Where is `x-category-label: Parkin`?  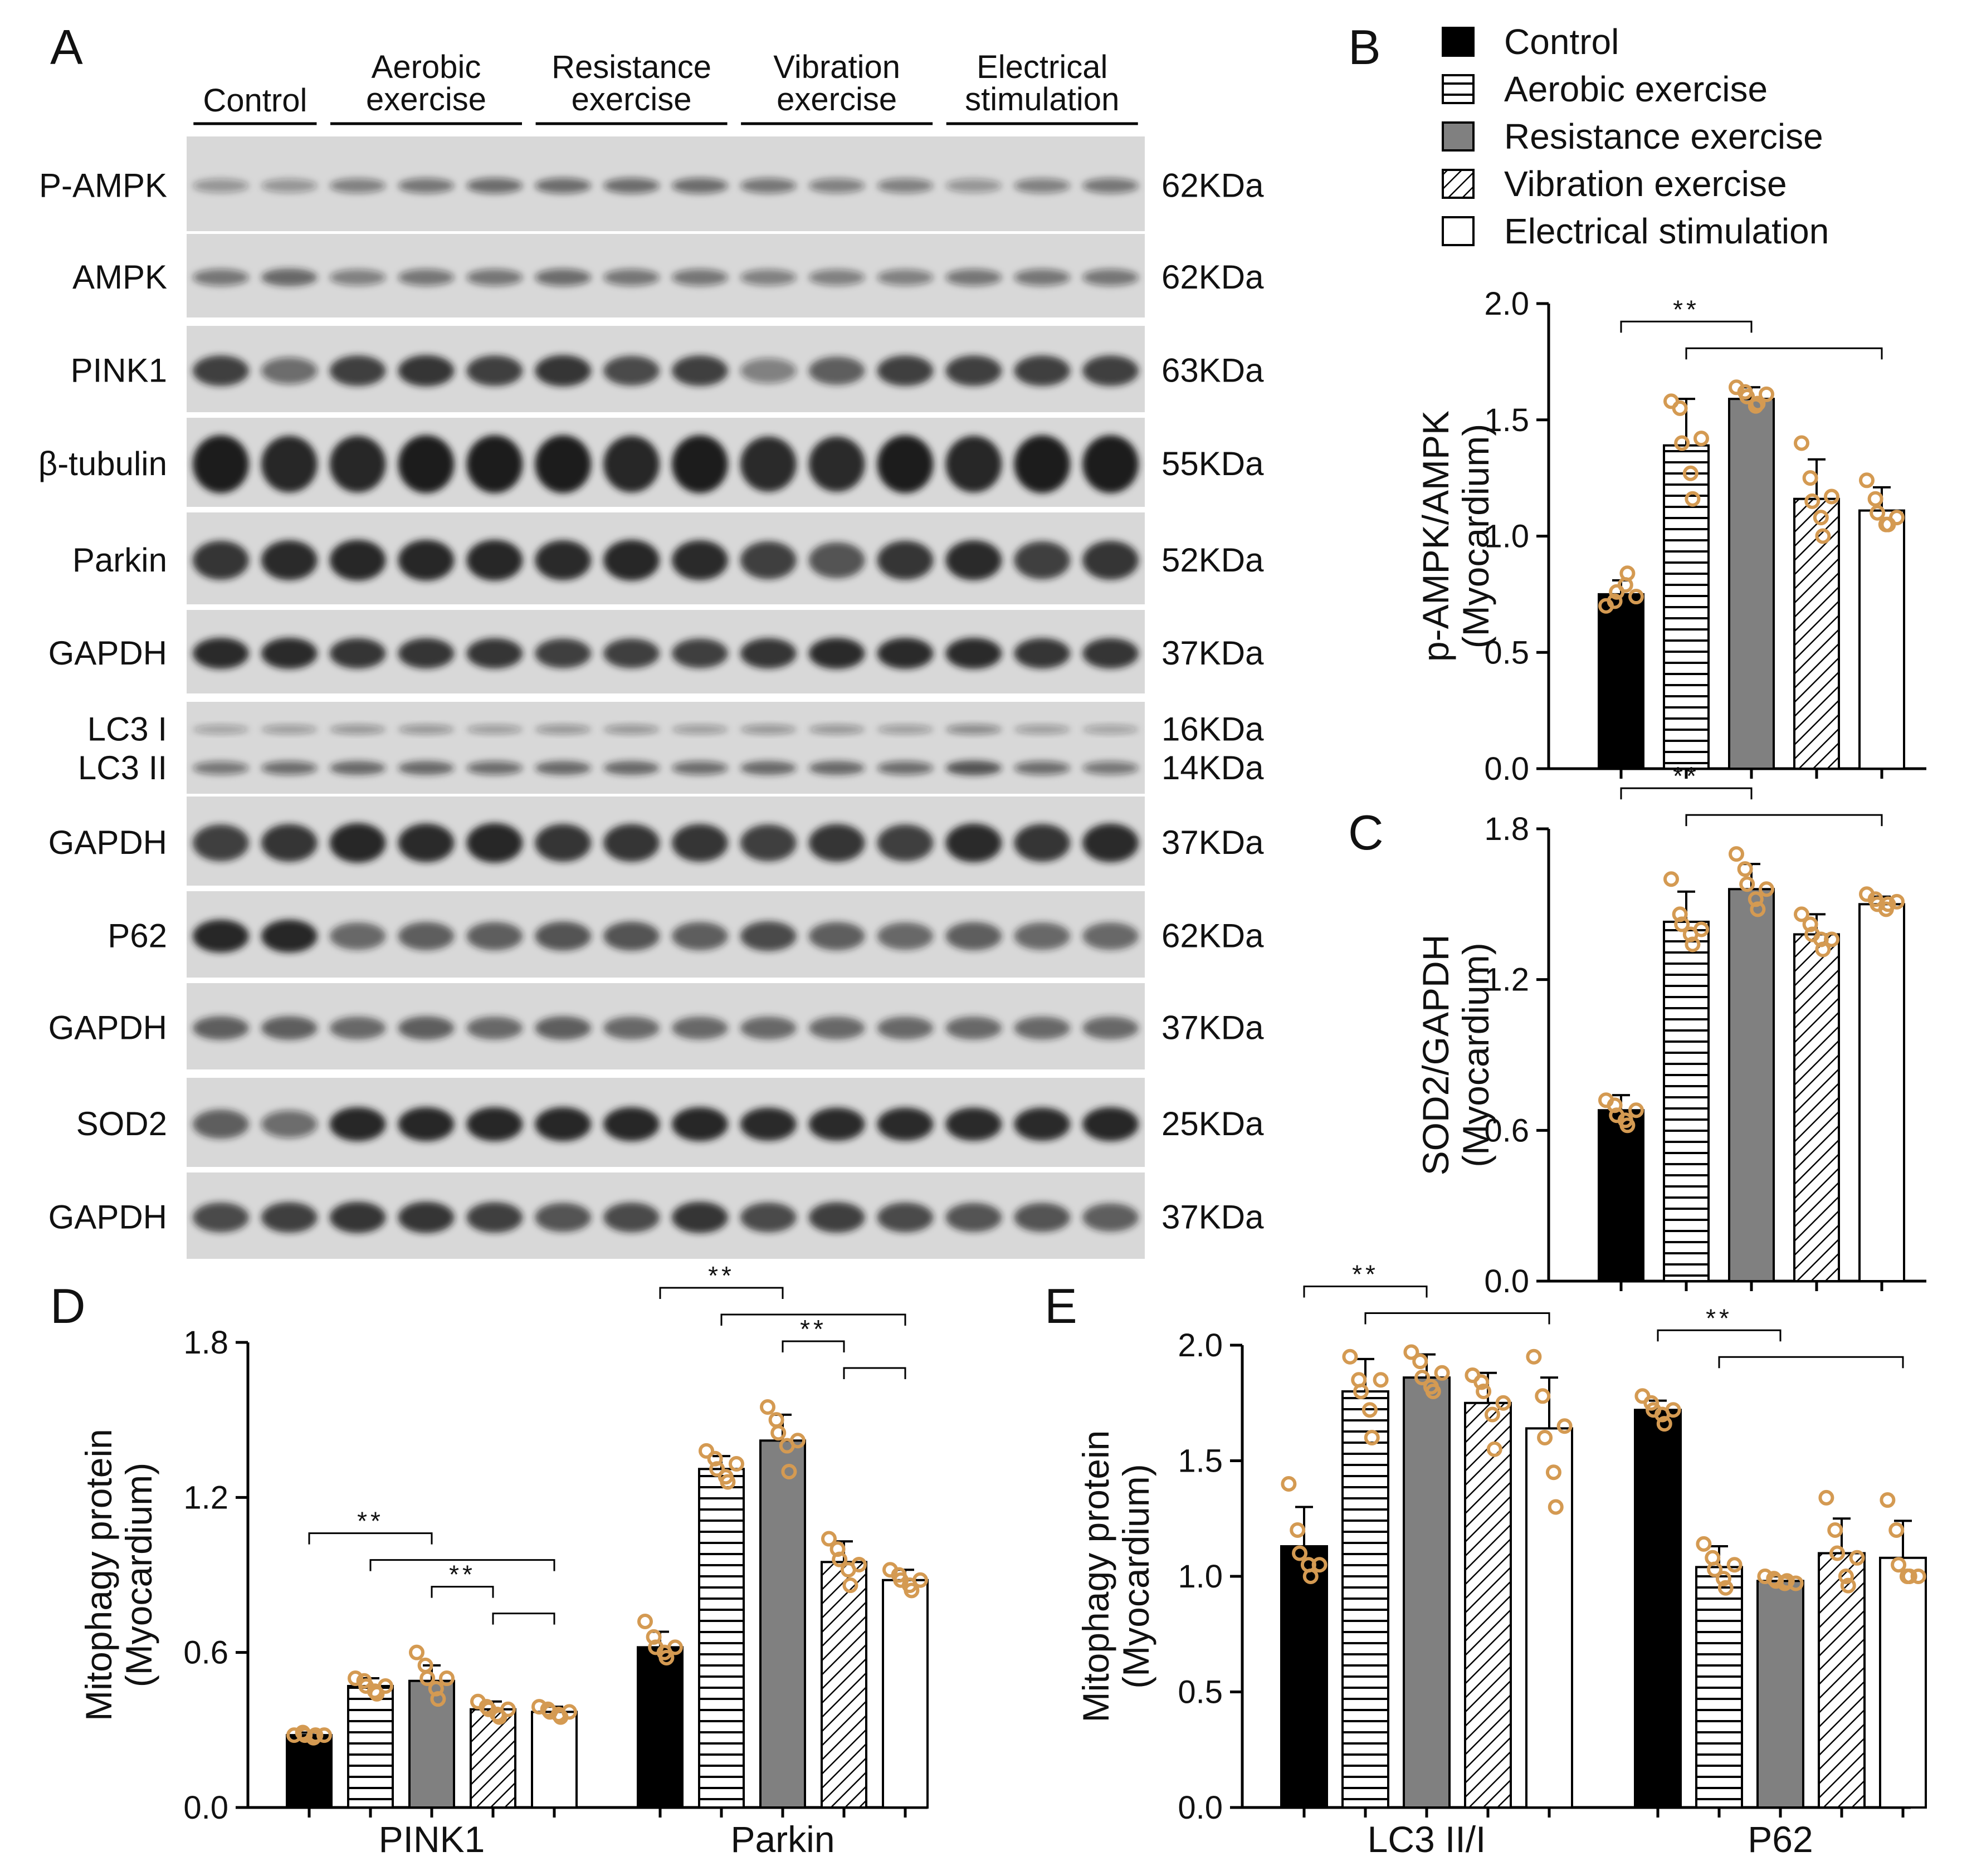 x-category-label: Parkin is located at coordinates (782, 1839).